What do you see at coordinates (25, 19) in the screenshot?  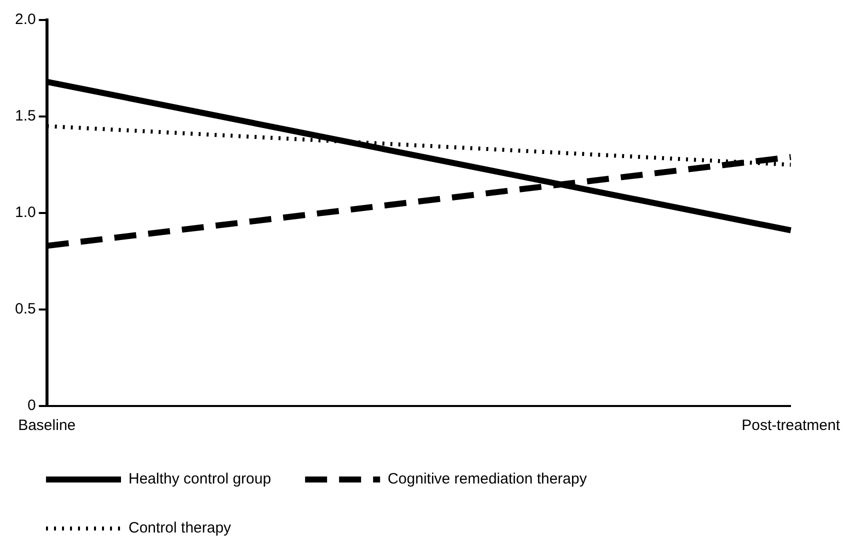 I see `y-tick-label: 2.0` at bounding box center [25, 19].